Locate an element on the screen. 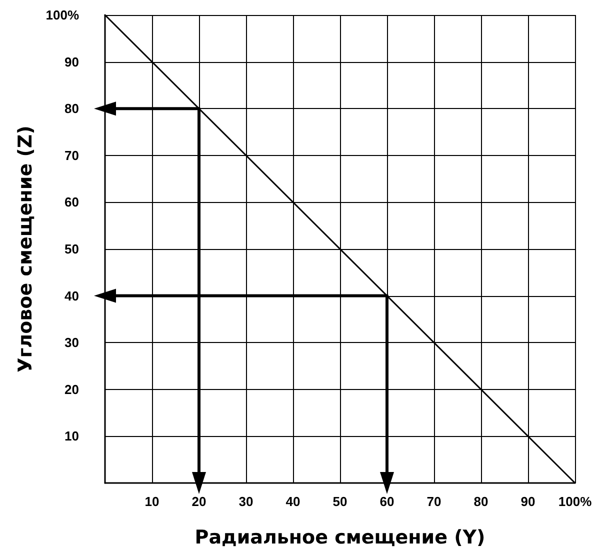 The height and width of the screenshot is (557, 603). y-tick-label: 100% is located at coordinates (63, 15).